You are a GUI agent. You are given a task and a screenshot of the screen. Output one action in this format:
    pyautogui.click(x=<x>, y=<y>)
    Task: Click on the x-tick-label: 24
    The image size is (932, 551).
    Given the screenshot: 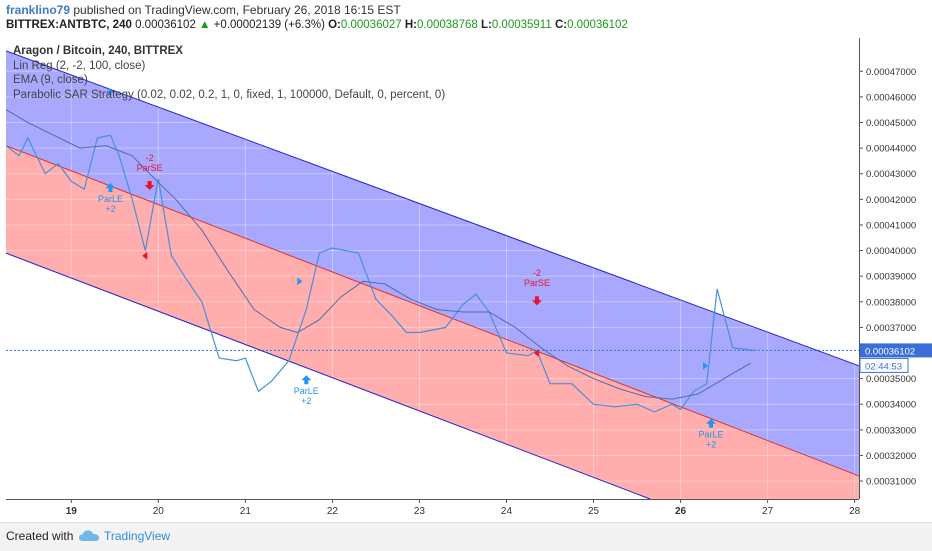 What is the action you would take?
    pyautogui.click(x=507, y=511)
    